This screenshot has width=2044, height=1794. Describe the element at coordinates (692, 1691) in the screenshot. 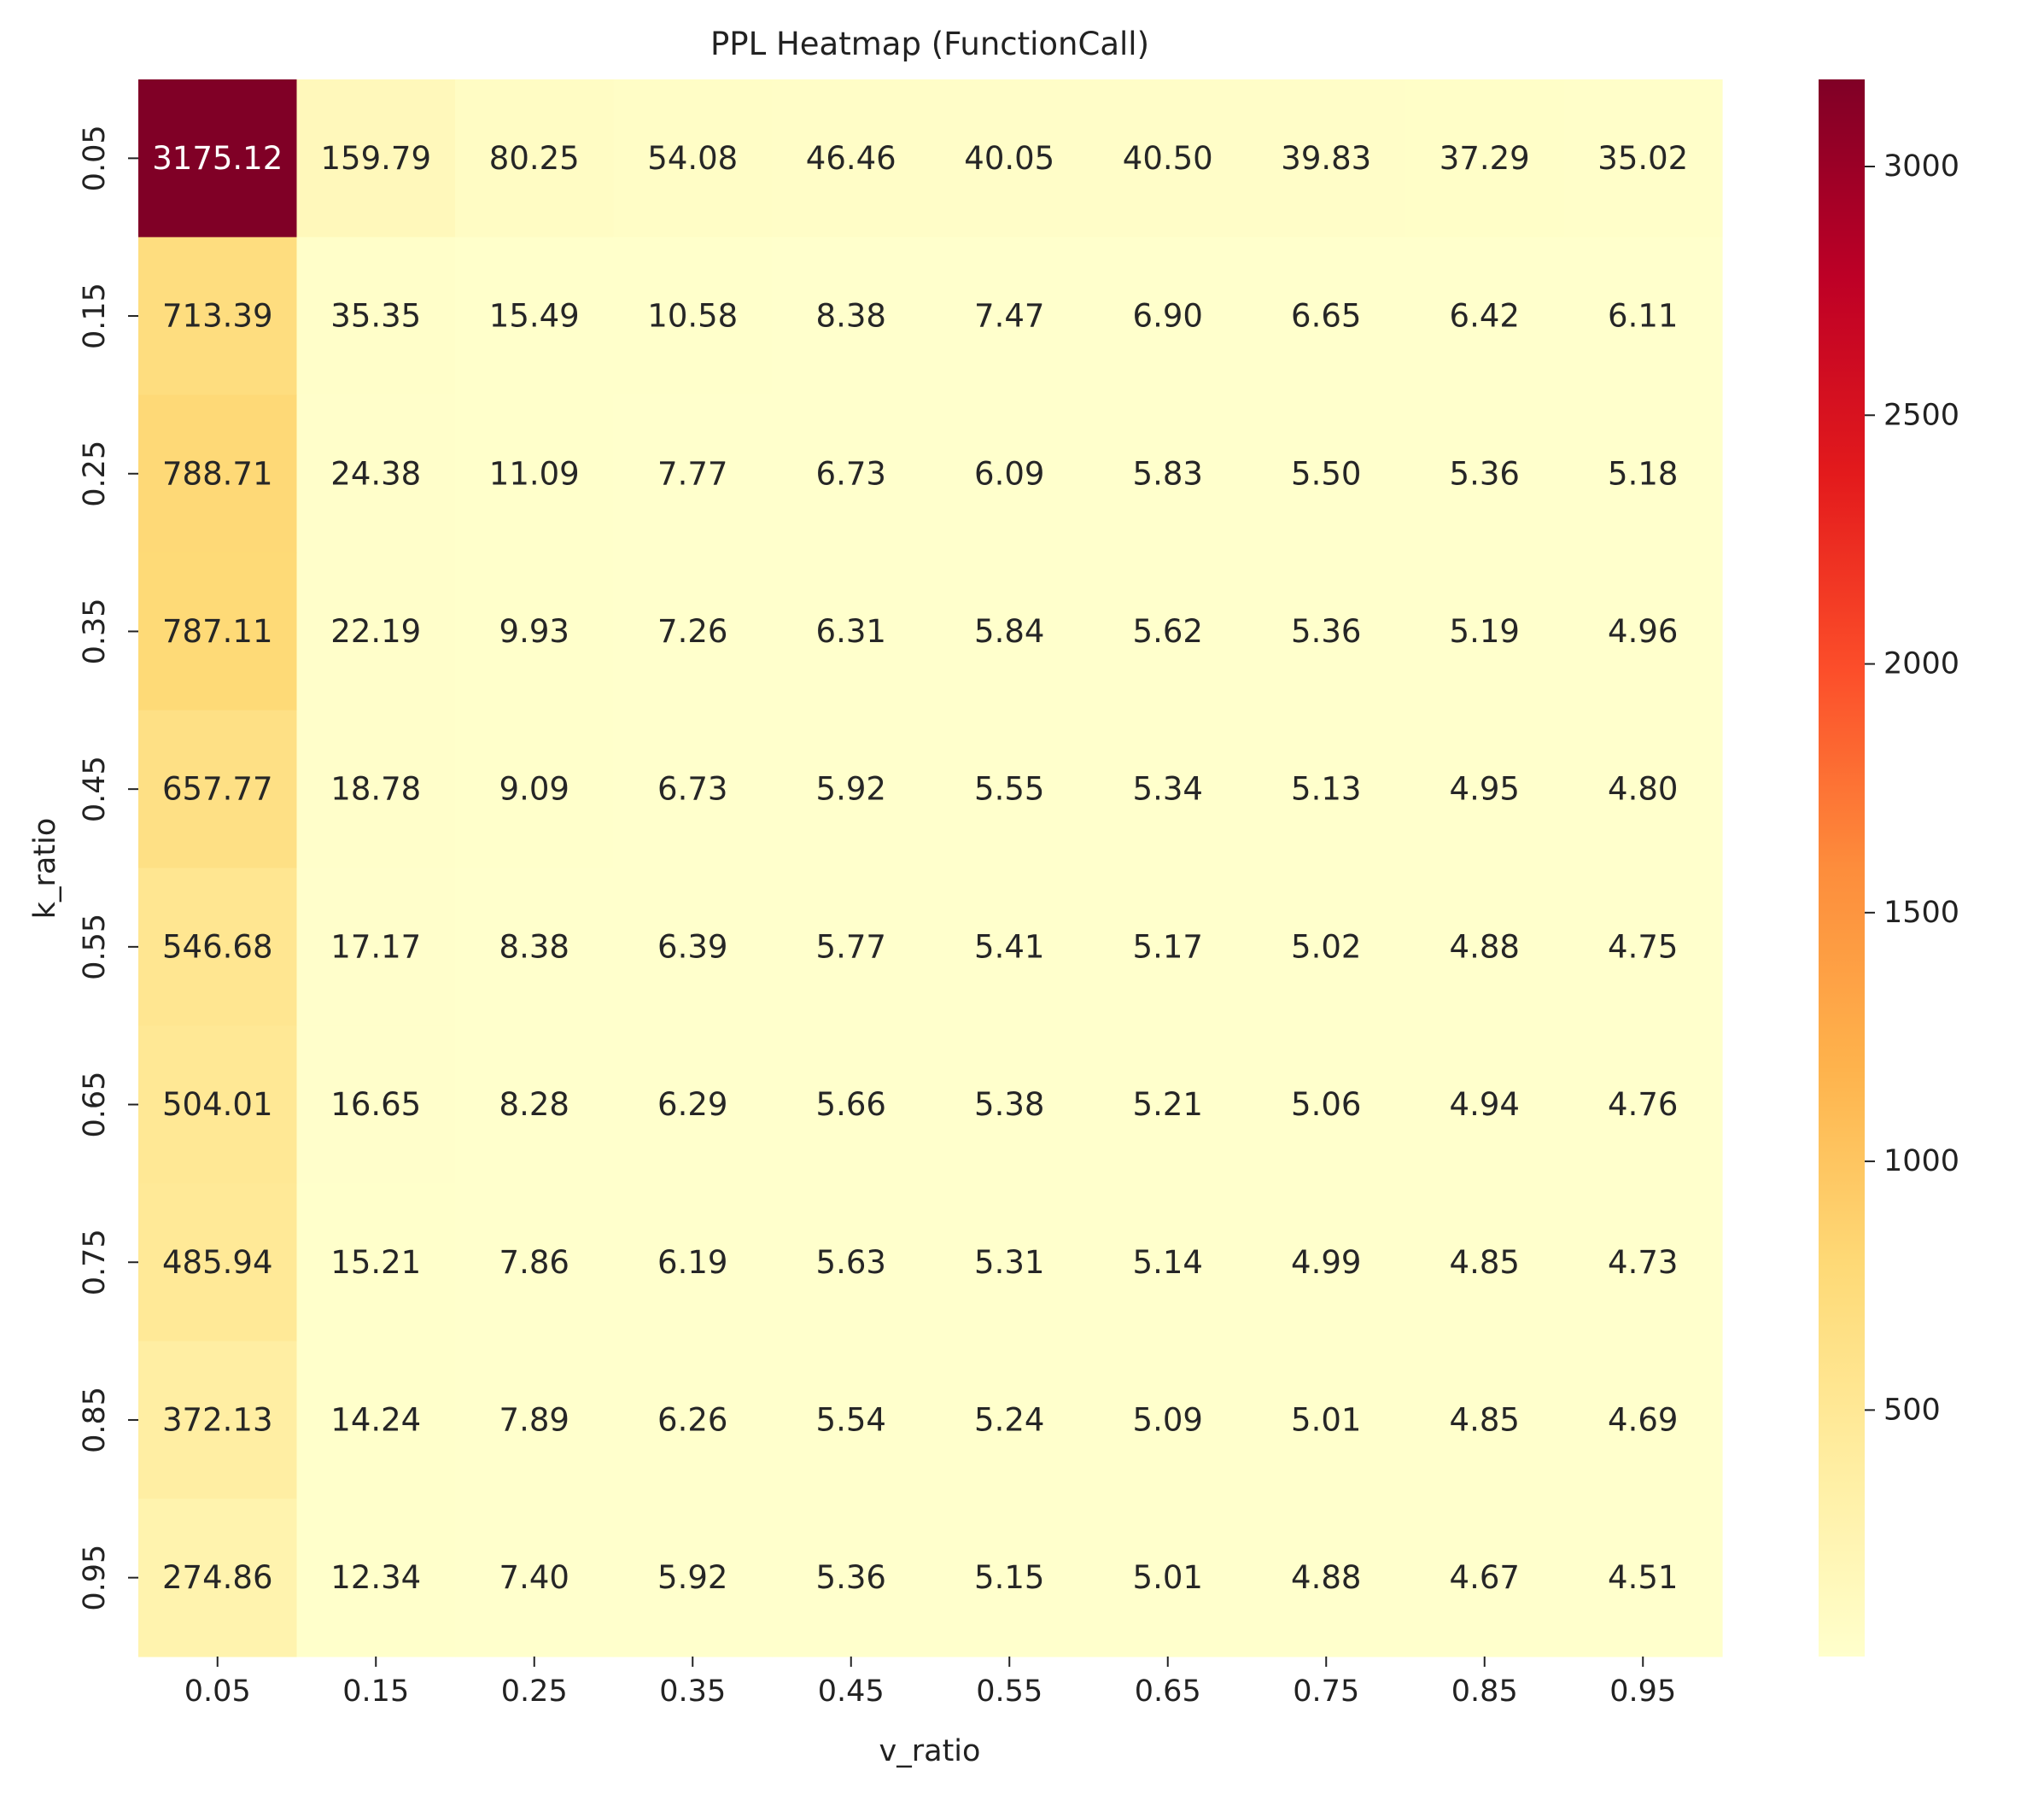

I see `x-tick-label: 0.35` at that location.